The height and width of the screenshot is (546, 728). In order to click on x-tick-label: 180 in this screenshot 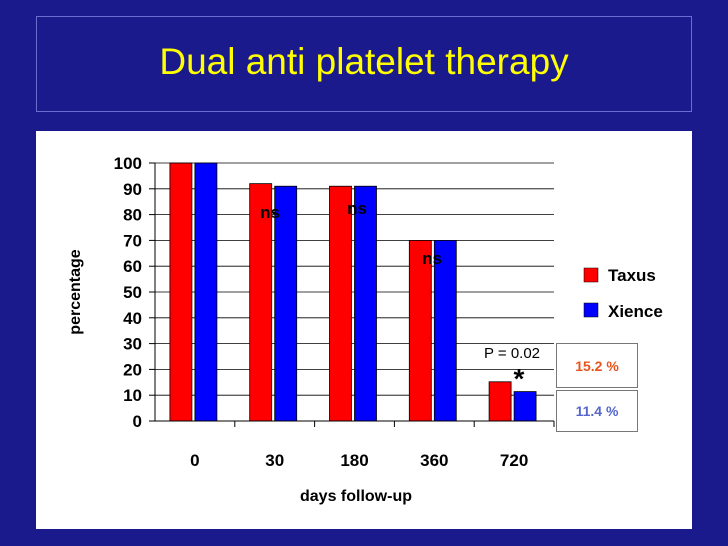, I will do `click(354, 460)`.